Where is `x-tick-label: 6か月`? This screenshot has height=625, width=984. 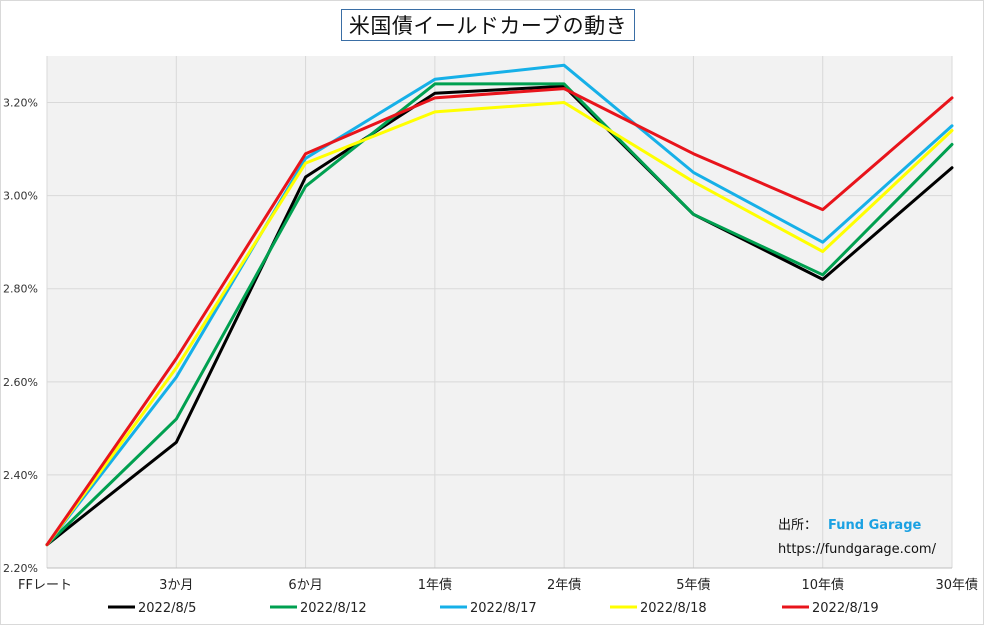 x-tick-label: 6か月 is located at coordinates (305, 585).